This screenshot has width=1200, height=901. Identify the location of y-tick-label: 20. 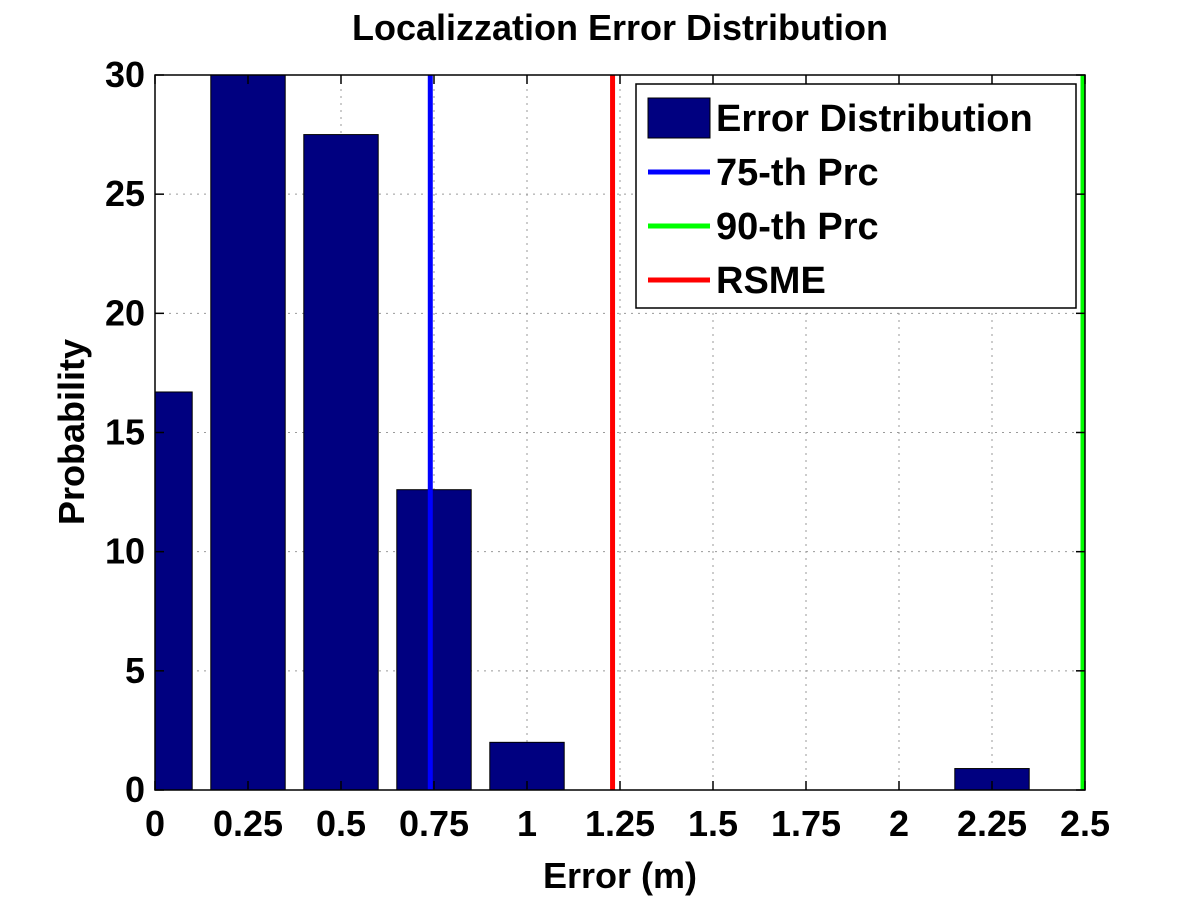
(125, 312).